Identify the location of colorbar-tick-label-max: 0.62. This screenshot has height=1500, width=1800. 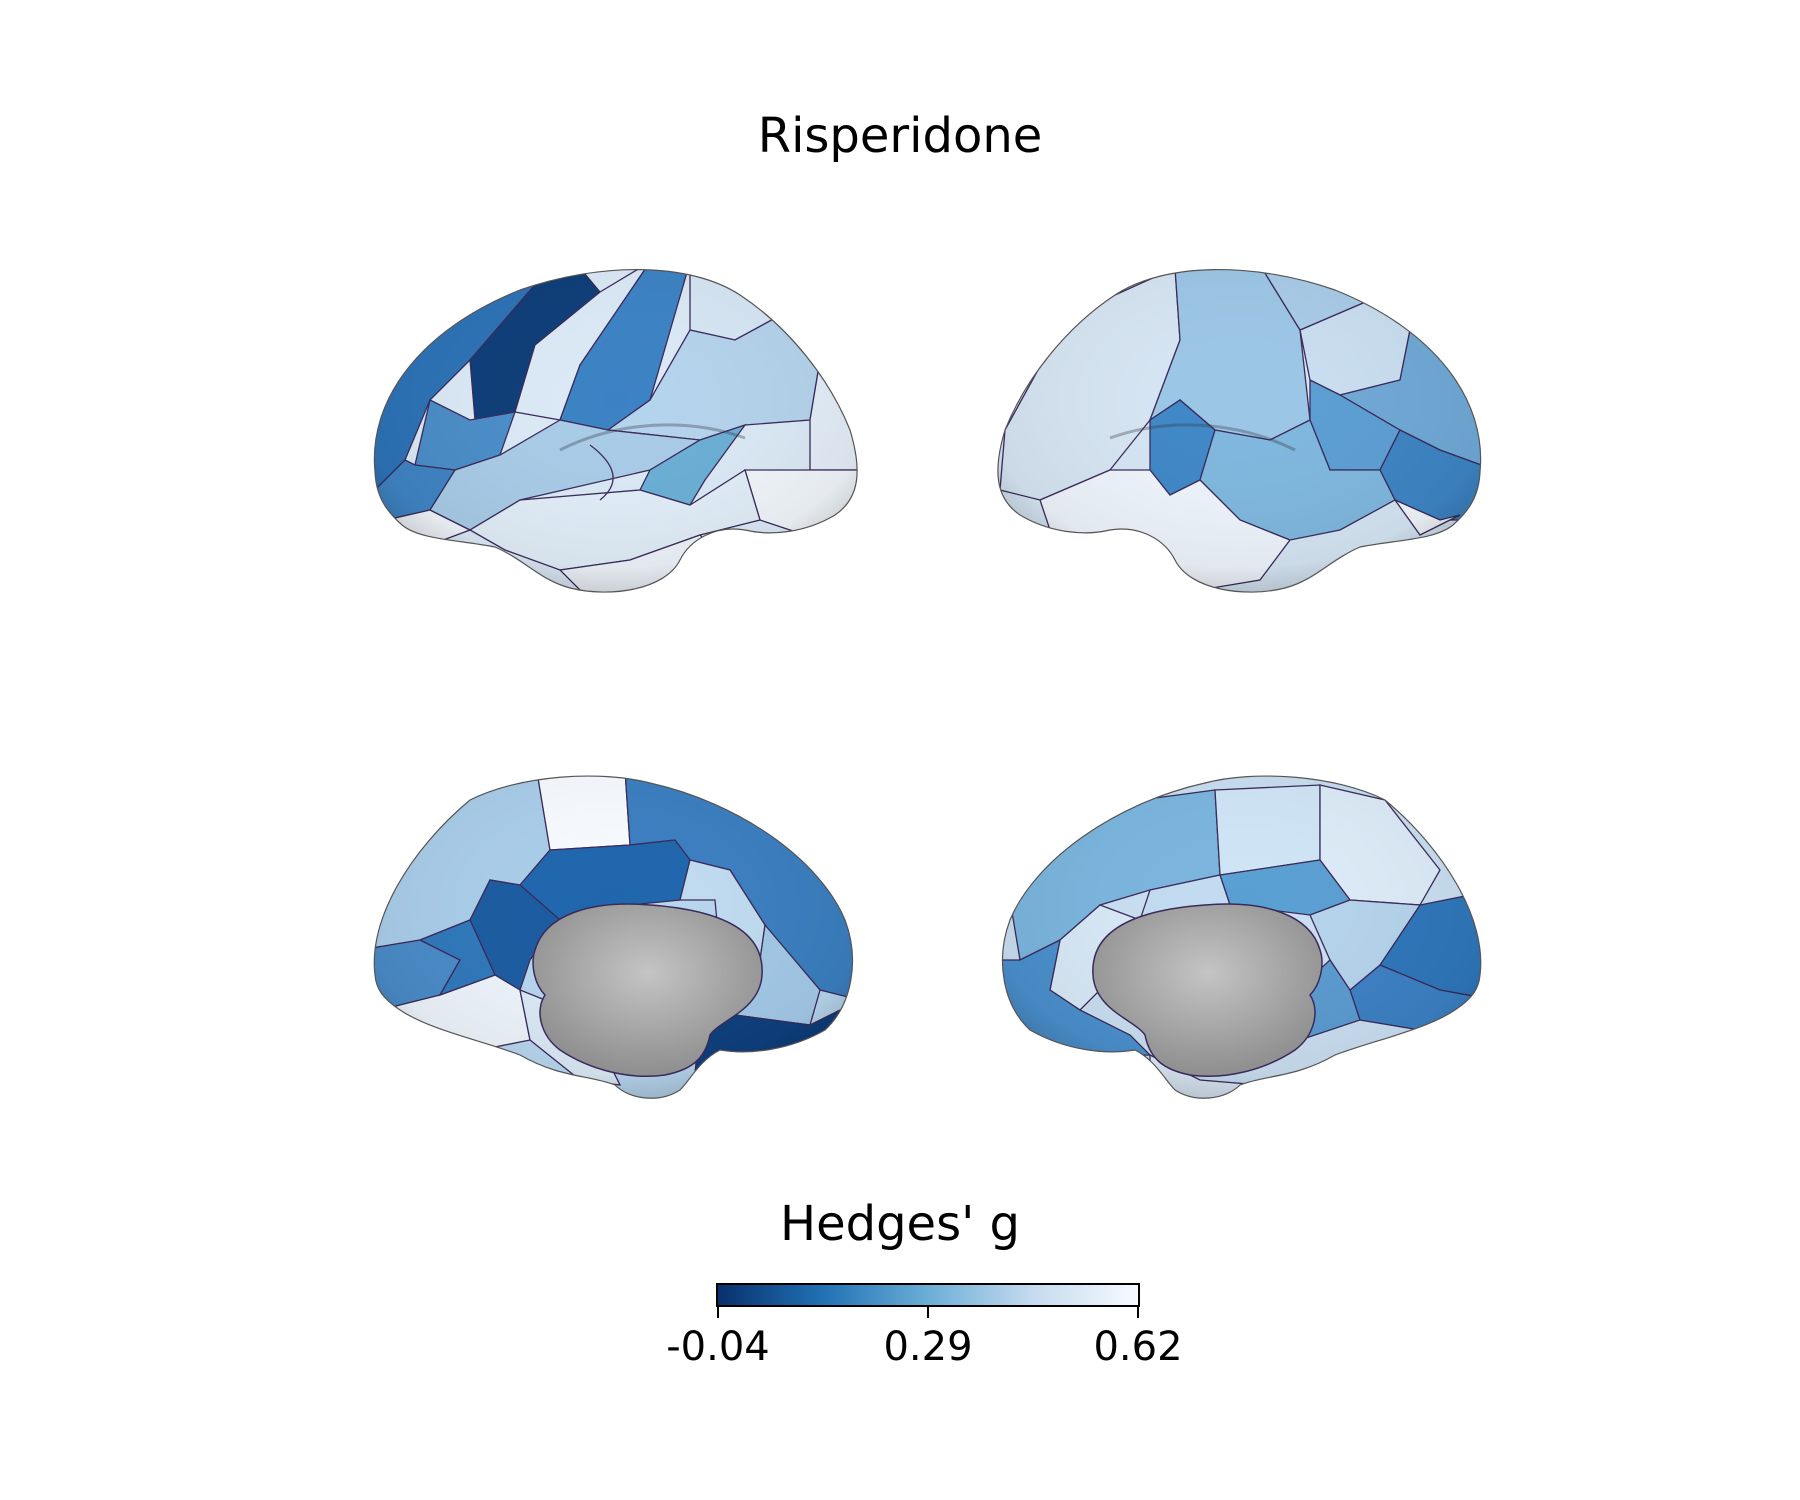
(1138, 1347).